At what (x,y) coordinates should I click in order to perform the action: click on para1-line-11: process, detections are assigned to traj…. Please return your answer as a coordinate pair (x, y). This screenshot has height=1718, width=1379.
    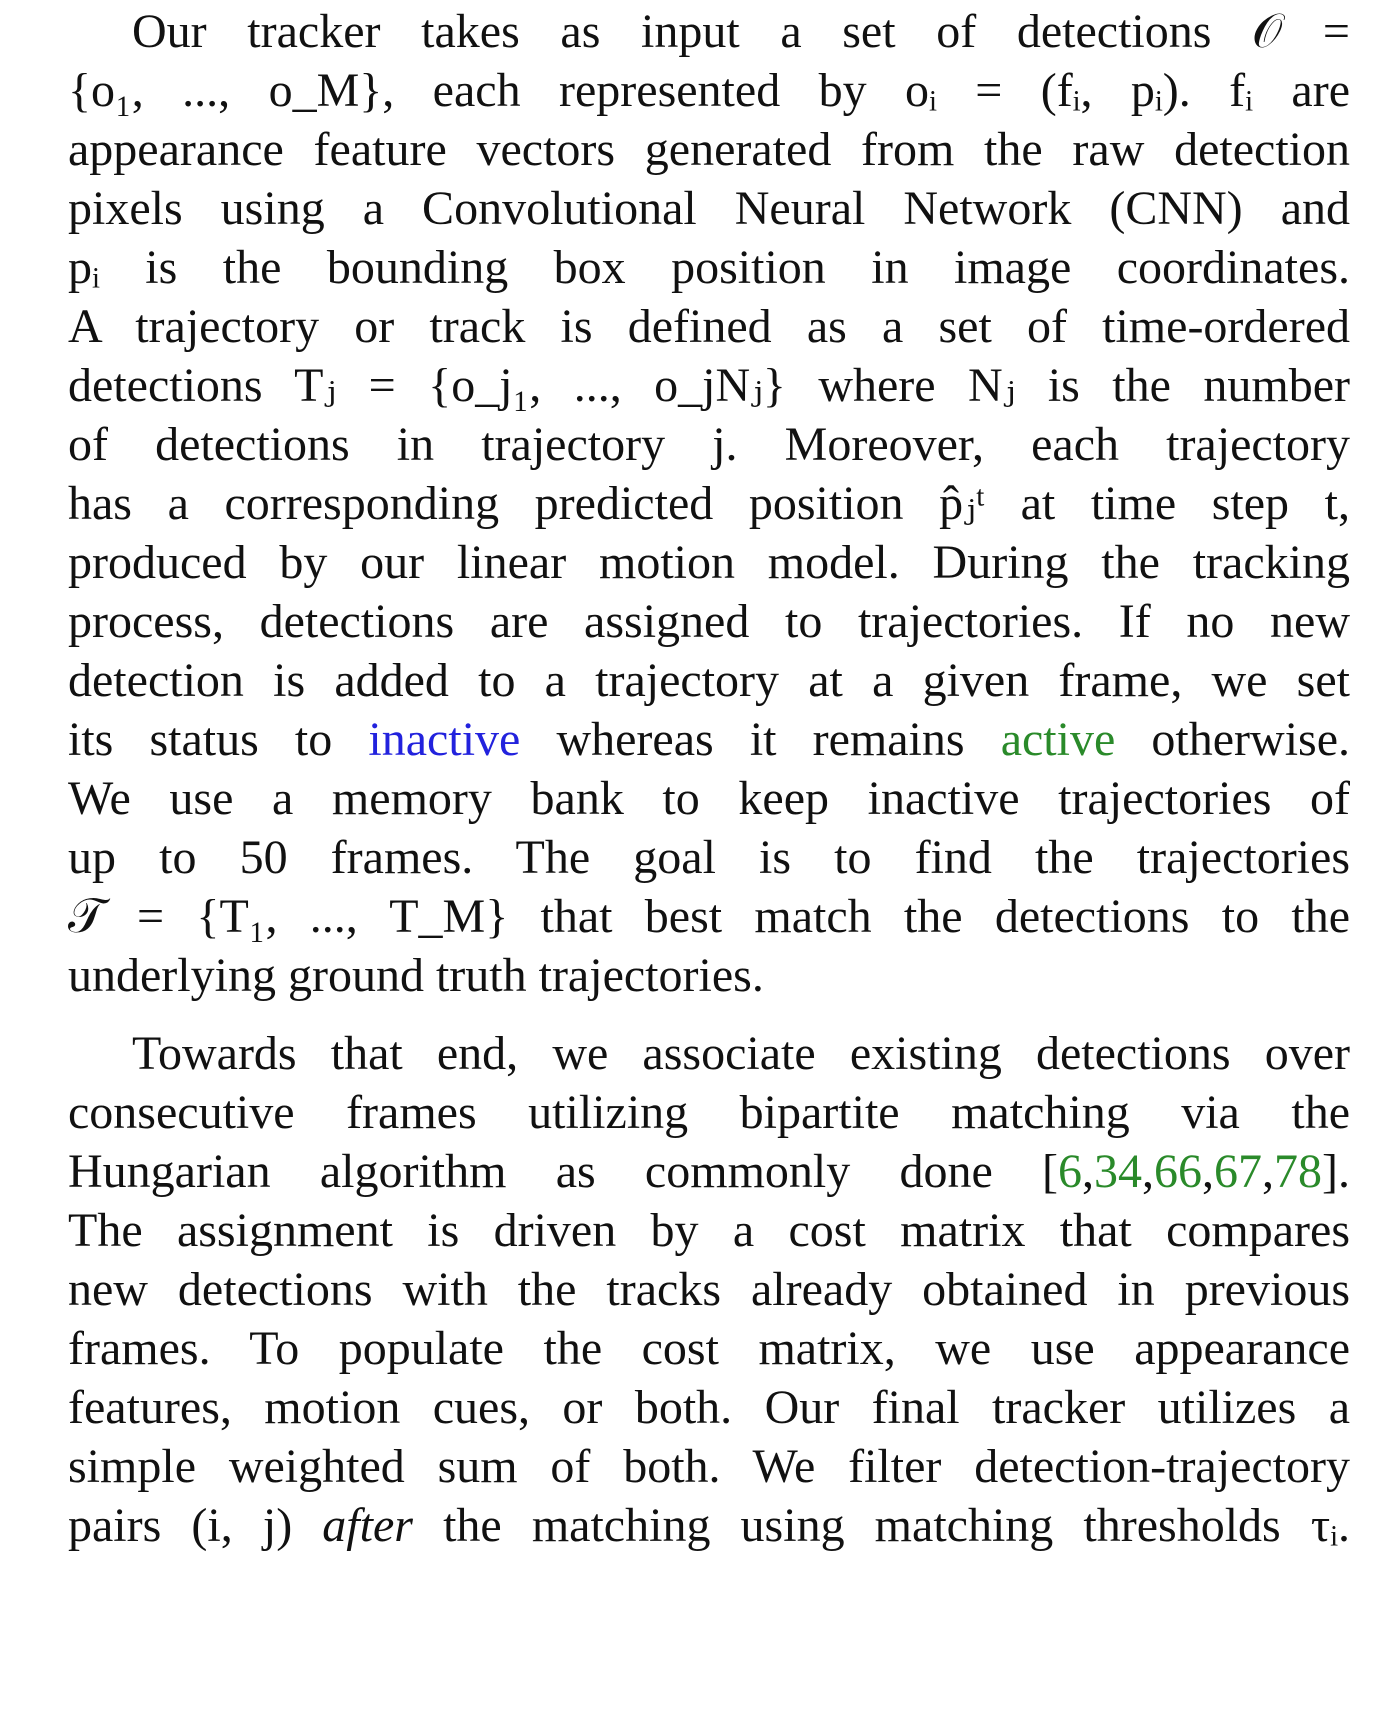
    Looking at the image, I should click on (709, 621).